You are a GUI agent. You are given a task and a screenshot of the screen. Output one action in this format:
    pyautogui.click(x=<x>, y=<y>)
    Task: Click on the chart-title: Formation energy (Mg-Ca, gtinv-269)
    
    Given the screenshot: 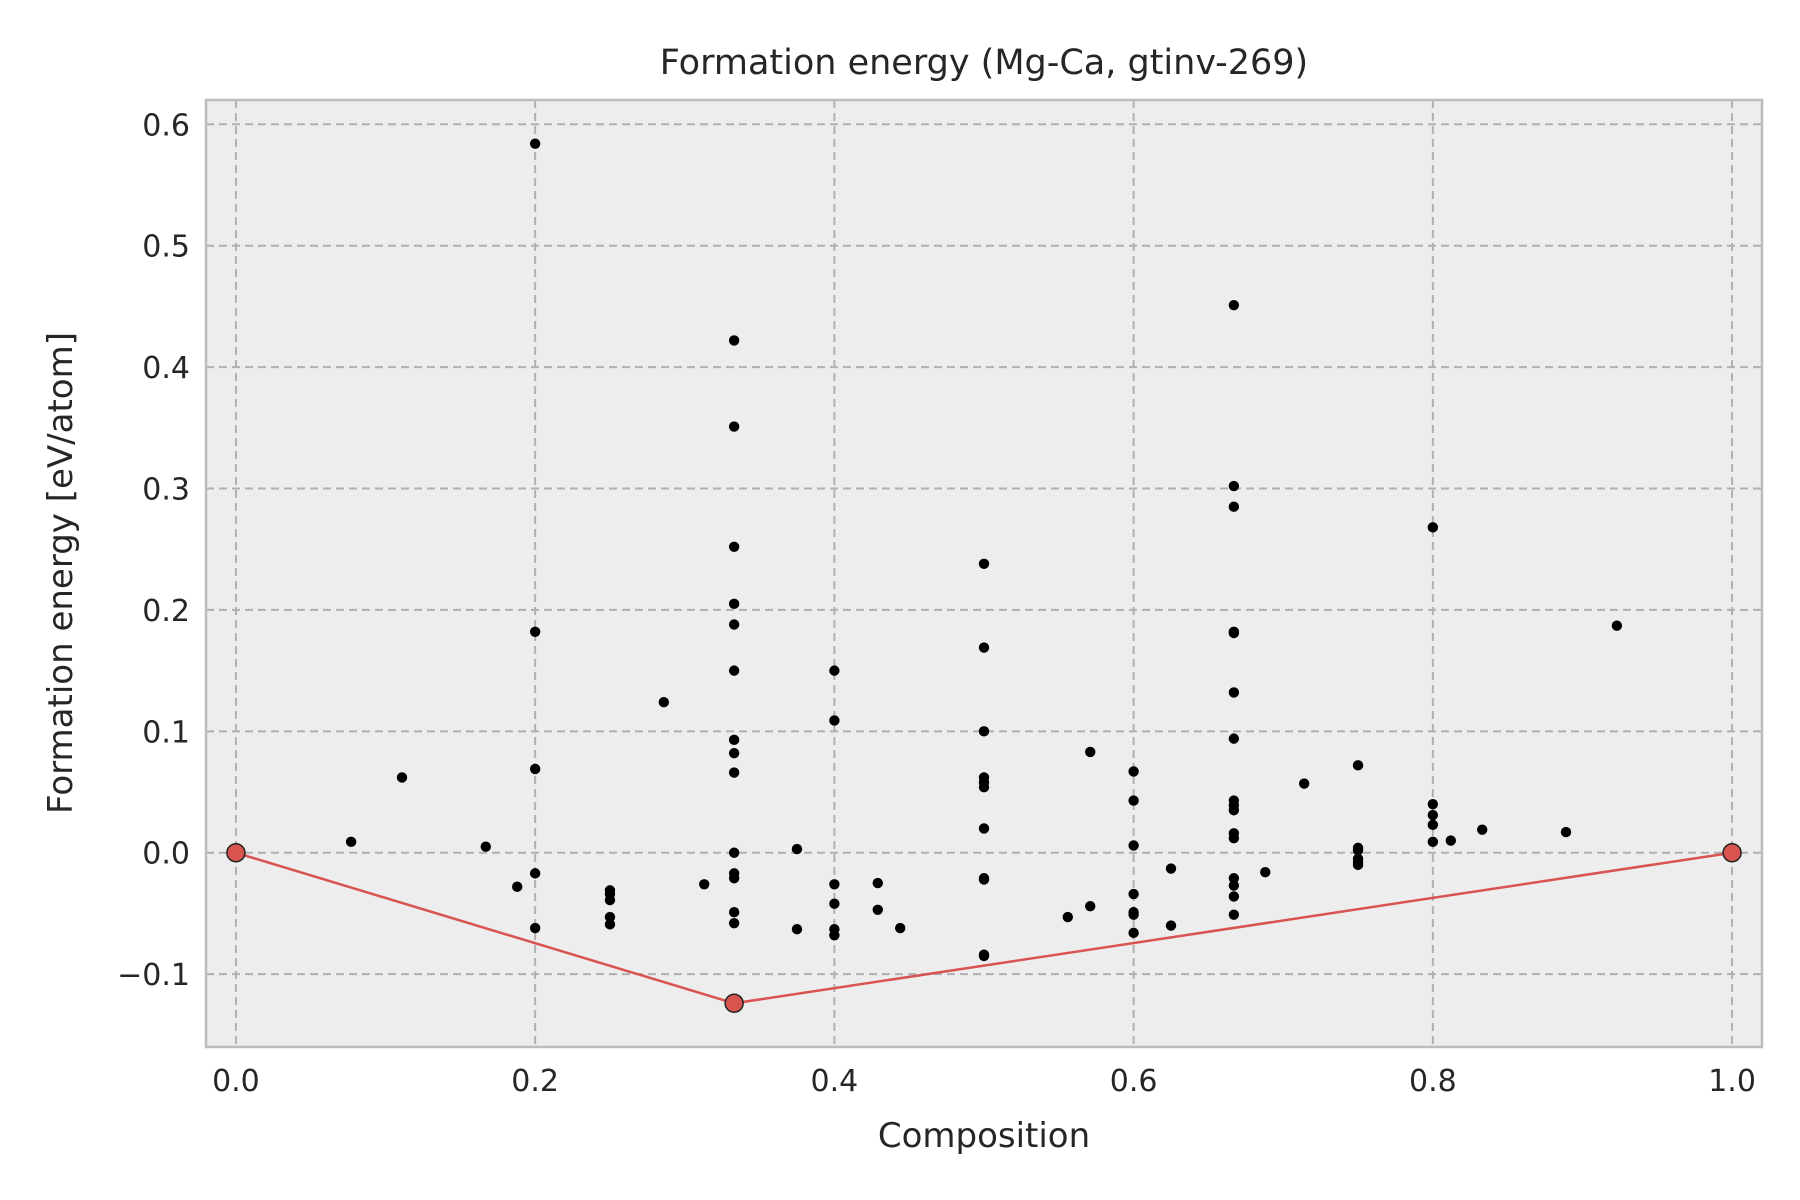 What is the action you would take?
    pyautogui.click(x=984, y=63)
    